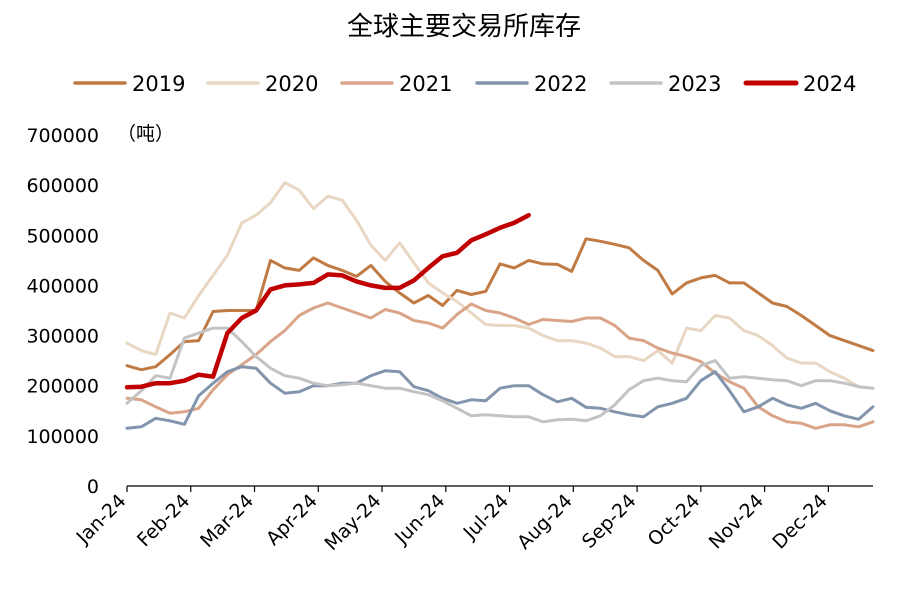 The width and height of the screenshot is (898, 595). Describe the element at coordinates (62, 437) in the screenshot. I see `y-tick-label: 100000` at that location.